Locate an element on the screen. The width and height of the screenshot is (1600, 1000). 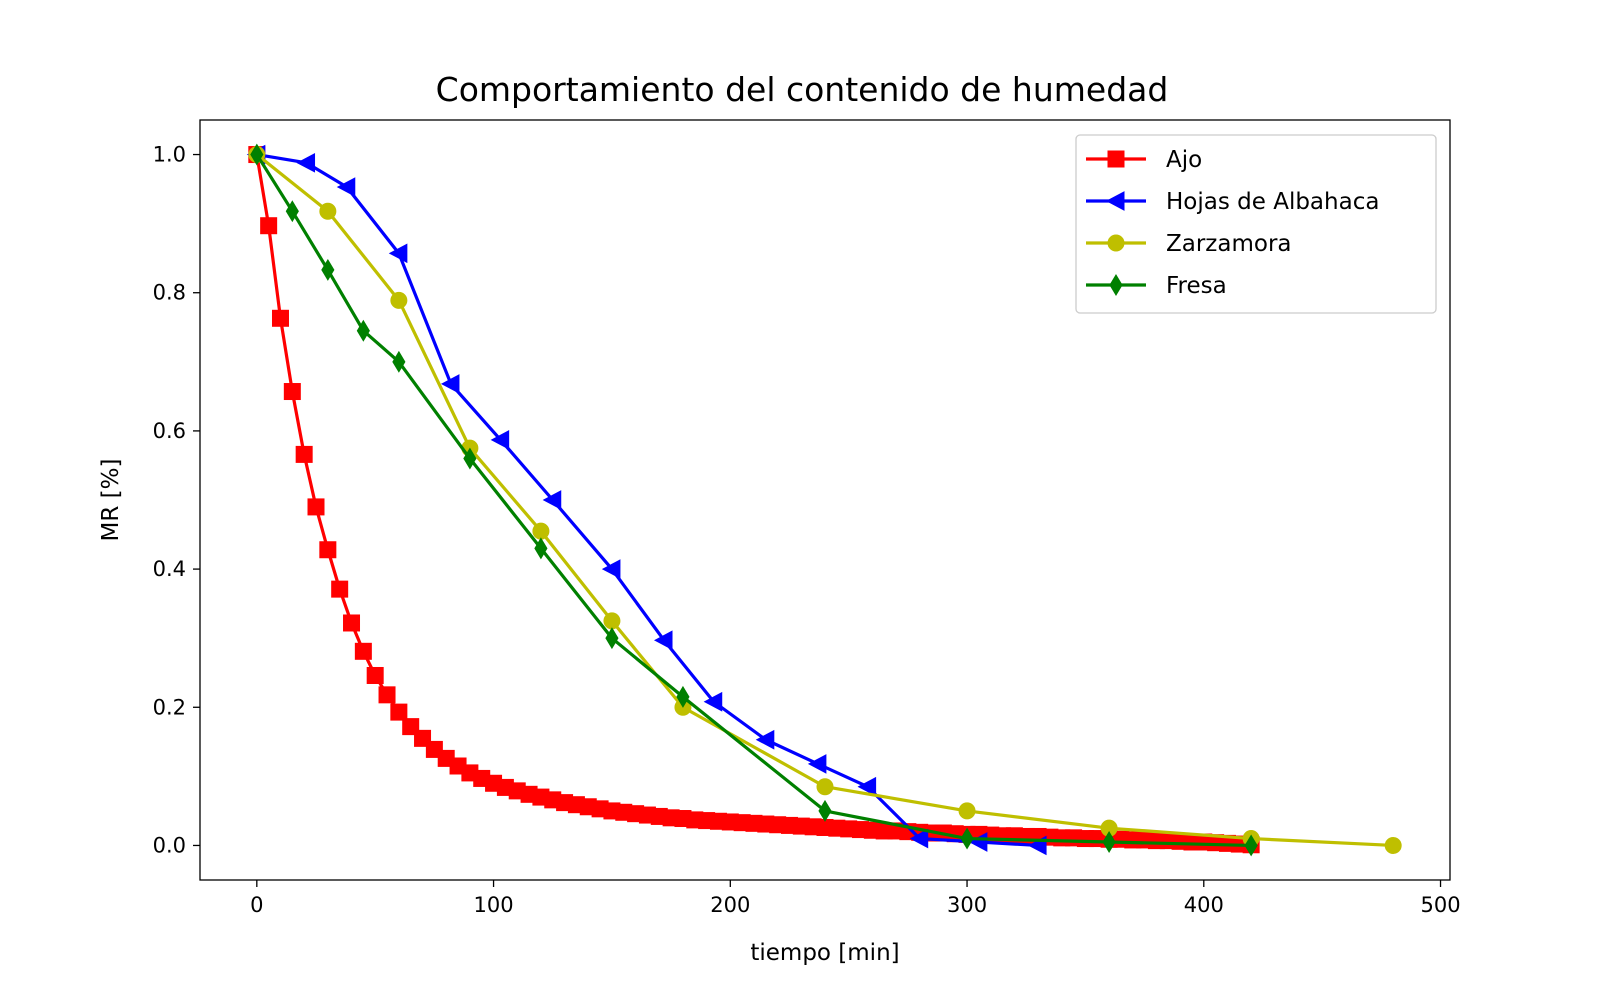
x-tick-label: 200 is located at coordinates (730, 905).